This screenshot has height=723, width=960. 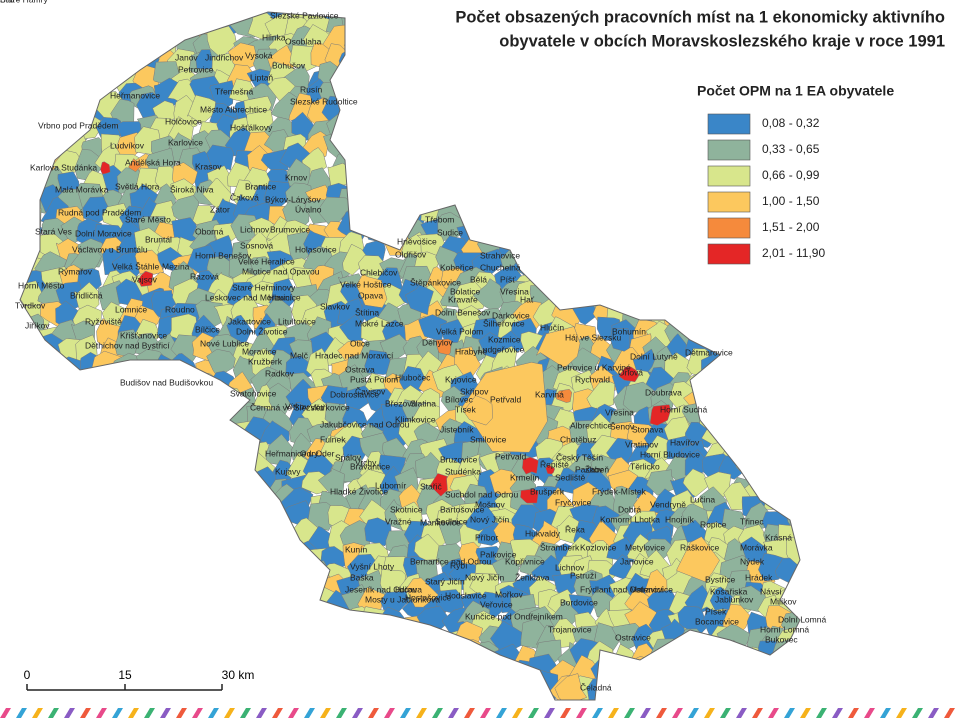 I want to click on place-label: Vendryně, so click(x=668, y=504).